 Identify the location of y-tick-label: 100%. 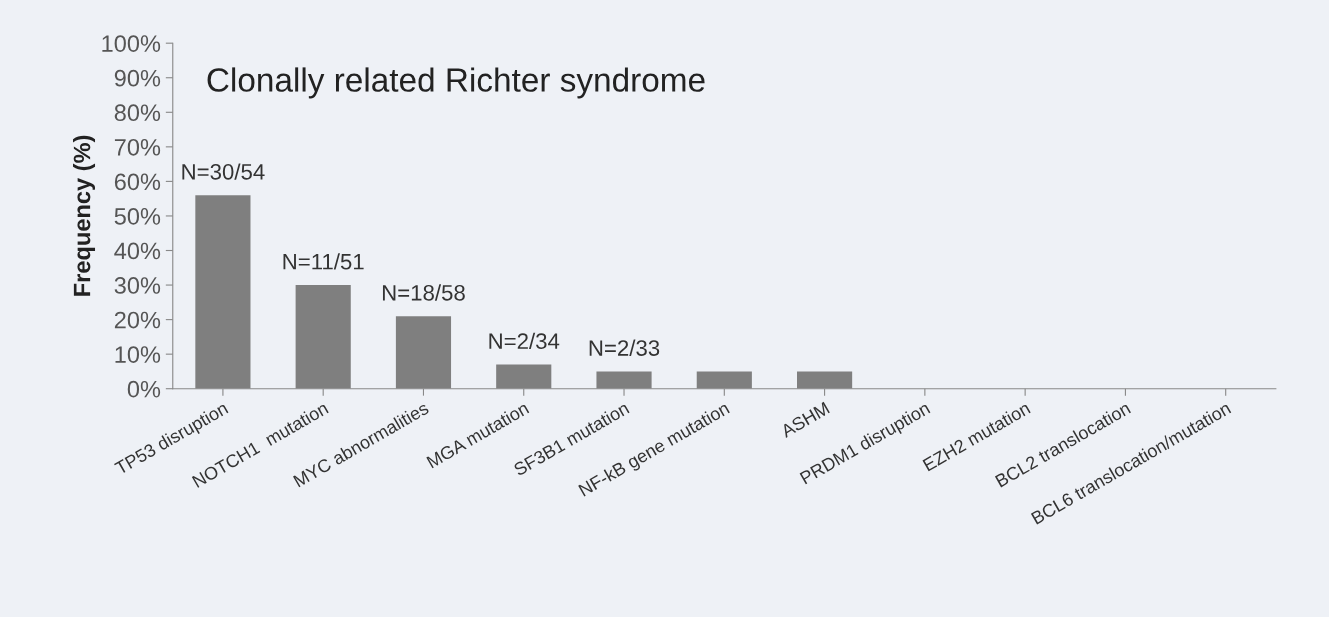
(131, 43).